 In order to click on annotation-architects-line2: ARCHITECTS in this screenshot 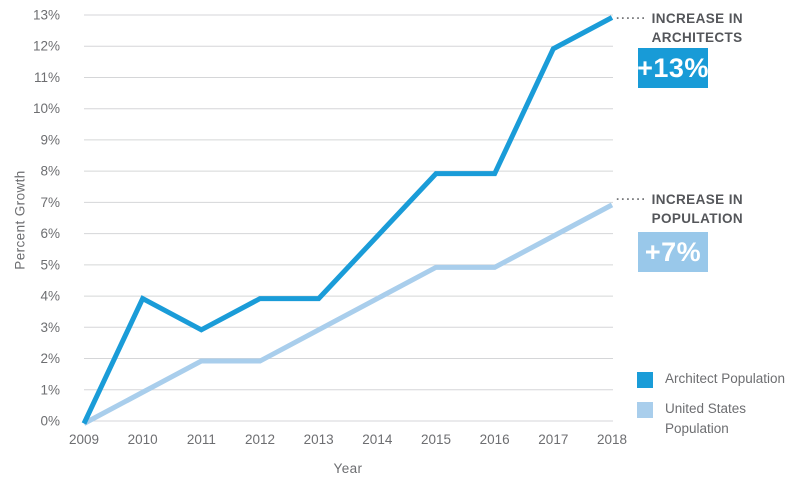, I will do `click(697, 37)`.